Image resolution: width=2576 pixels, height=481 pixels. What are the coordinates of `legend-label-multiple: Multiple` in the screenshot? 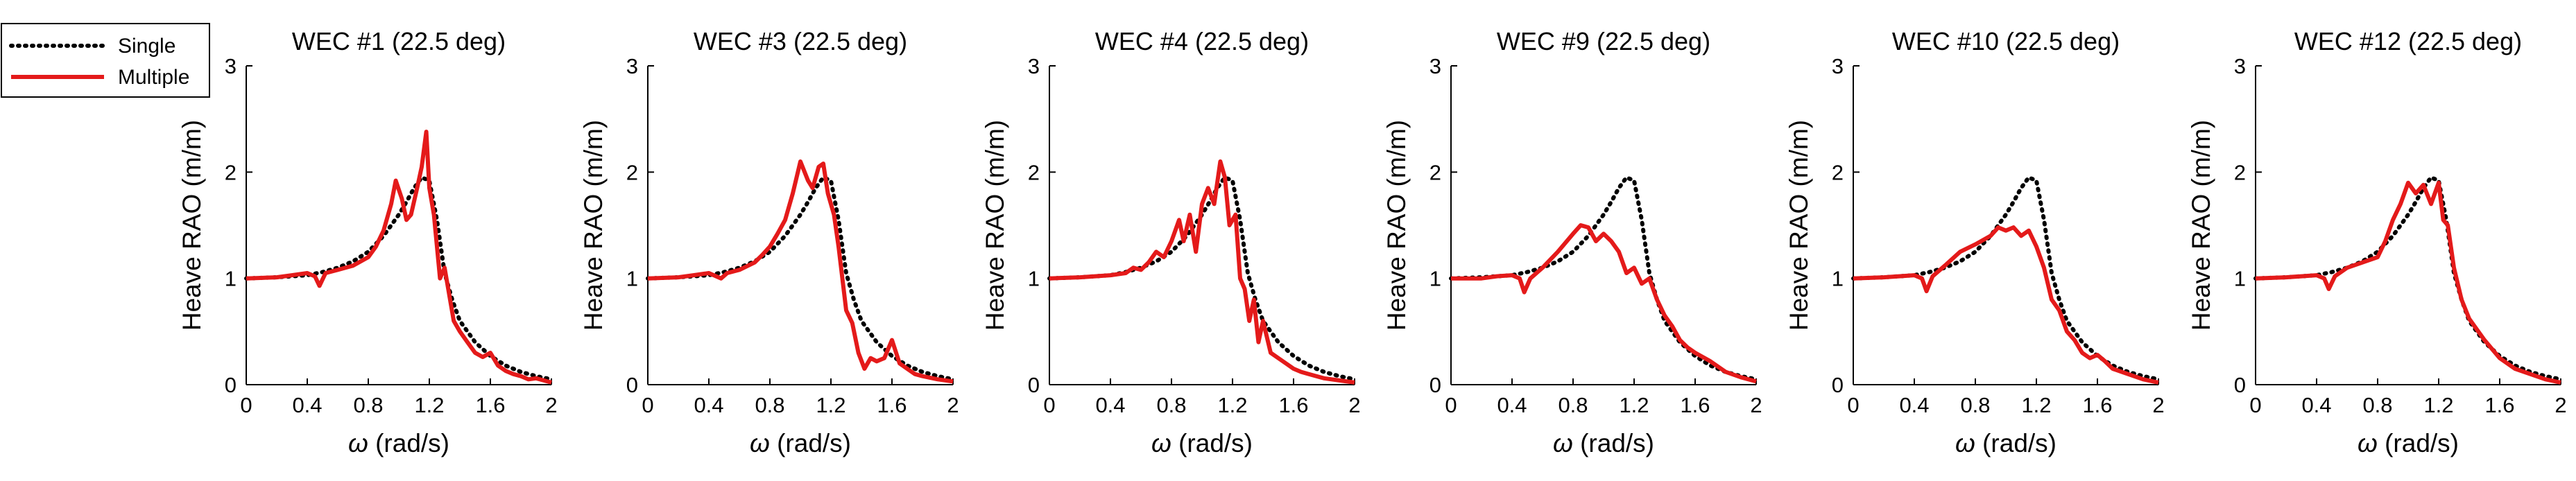 It's located at (153, 77).